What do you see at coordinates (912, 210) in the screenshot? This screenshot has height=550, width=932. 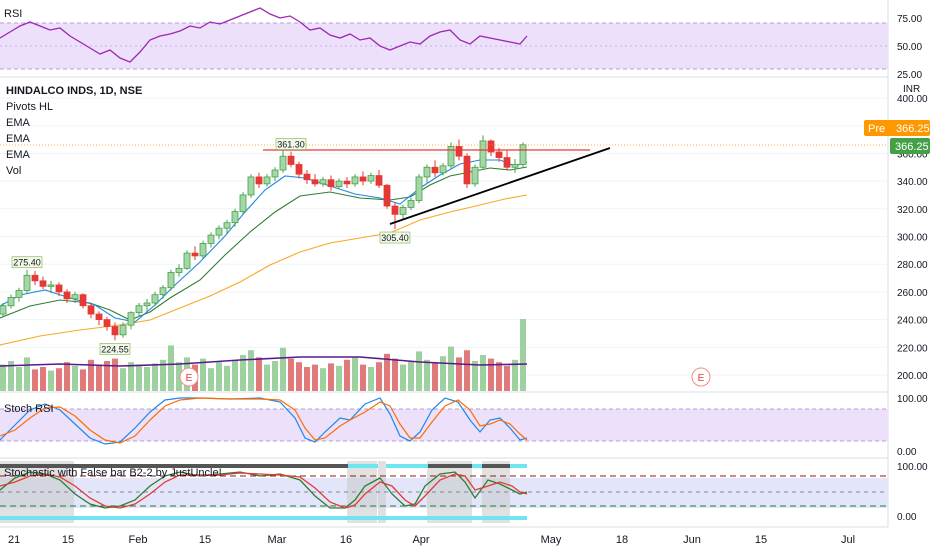 I see `price-tick-label: 320.00` at bounding box center [912, 210].